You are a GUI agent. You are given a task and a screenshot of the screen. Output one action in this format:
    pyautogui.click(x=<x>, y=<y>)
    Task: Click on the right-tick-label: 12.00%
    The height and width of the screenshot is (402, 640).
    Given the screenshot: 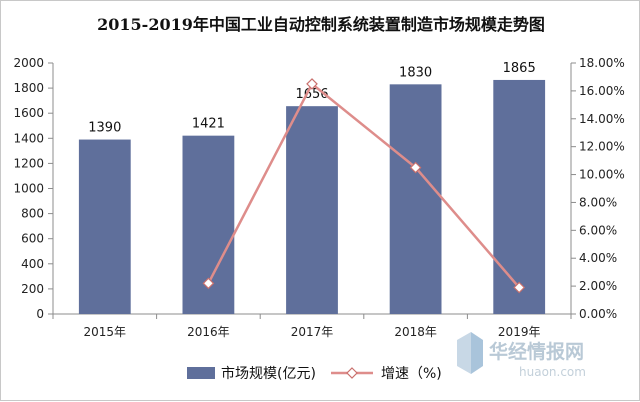 What is the action you would take?
    pyautogui.click(x=602, y=147)
    